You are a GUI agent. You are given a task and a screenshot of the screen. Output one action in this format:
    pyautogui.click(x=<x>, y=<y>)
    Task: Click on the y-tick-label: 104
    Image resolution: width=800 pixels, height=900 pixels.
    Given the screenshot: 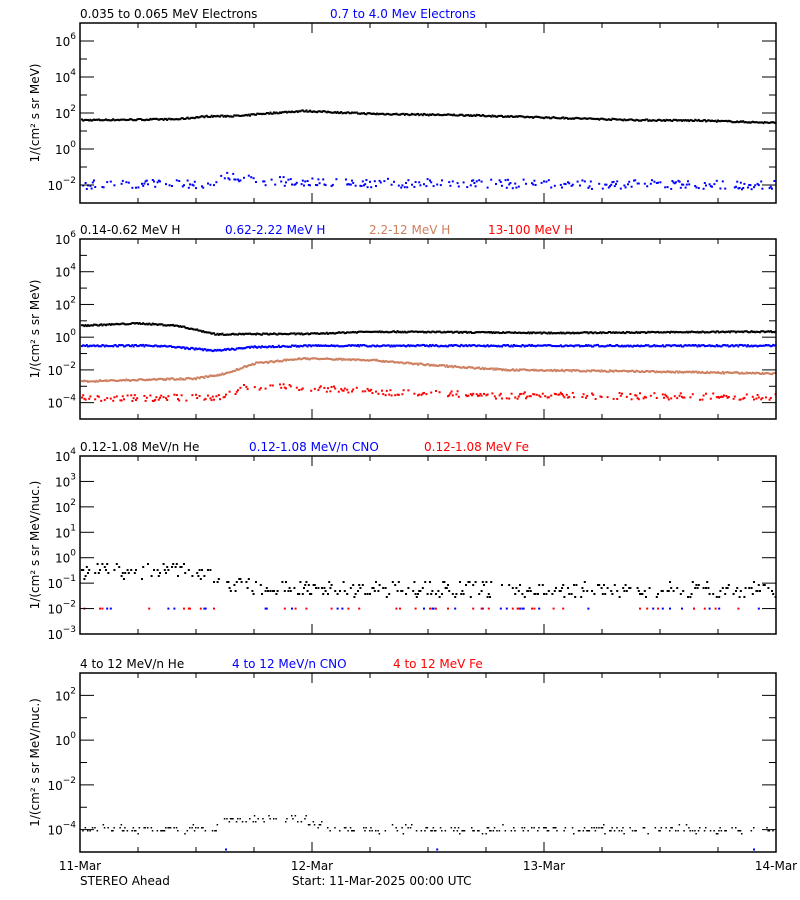 What is the action you would take?
    pyautogui.click(x=65, y=76)
    